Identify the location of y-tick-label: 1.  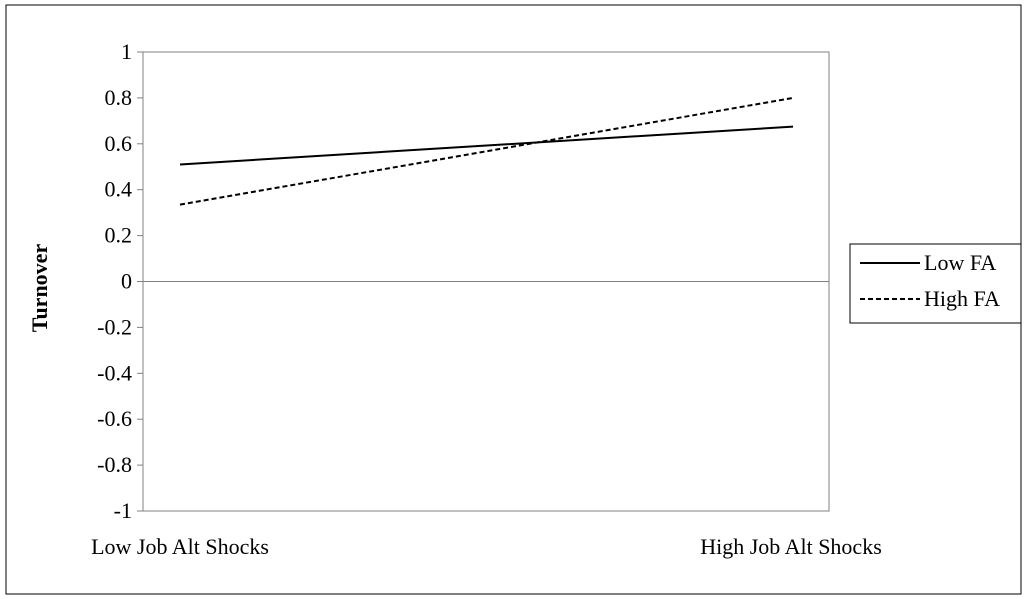
(126, 51).